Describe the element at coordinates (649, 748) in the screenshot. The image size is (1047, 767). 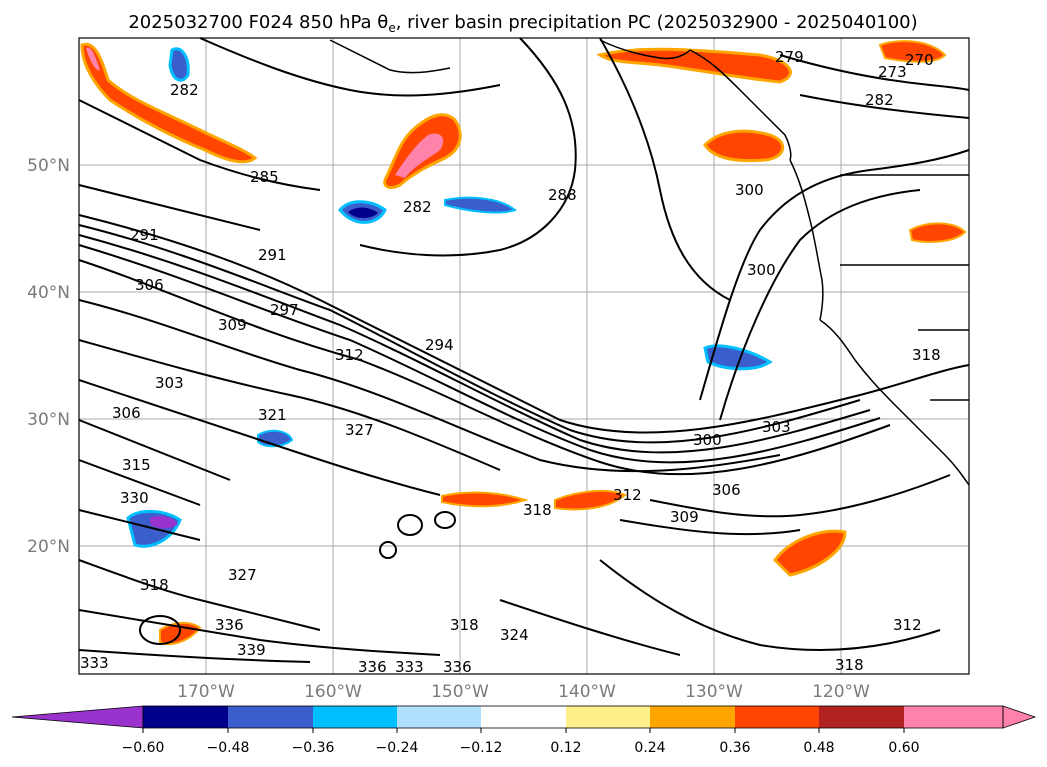
I see `colorbar-tick-label: 0.24` at that location.